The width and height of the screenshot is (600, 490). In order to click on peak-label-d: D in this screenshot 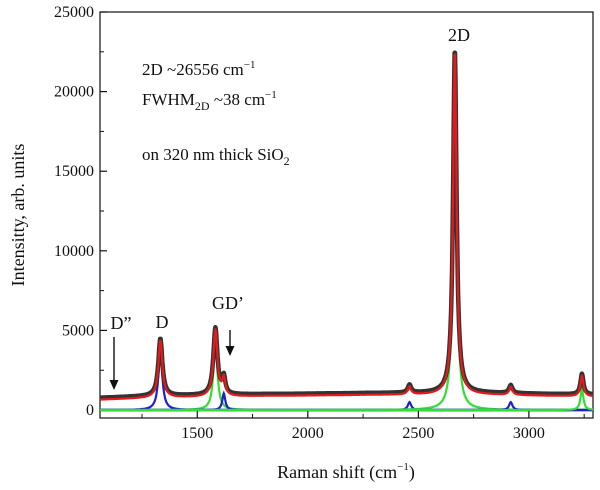, I will do `click(162, 322)`.